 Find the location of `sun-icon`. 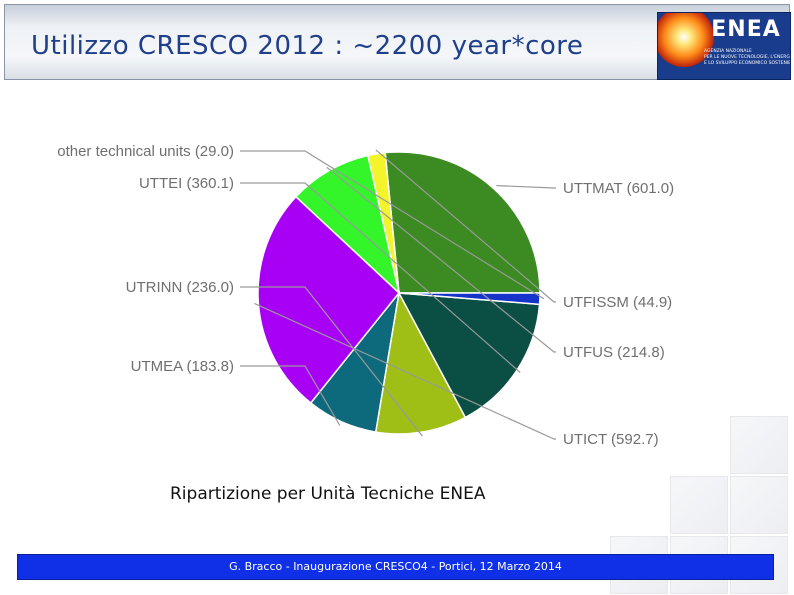

sun-icon is located at coordinates (686, 40).